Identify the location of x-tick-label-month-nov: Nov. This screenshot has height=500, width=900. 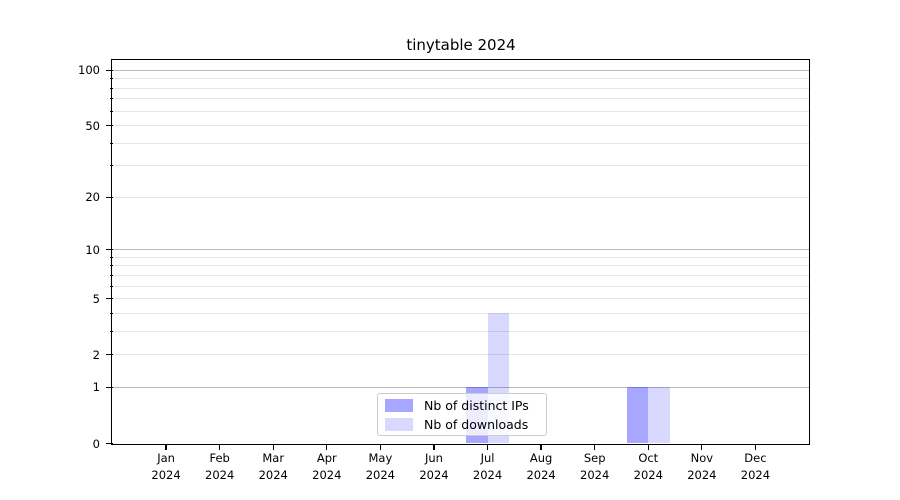
(702, 458).